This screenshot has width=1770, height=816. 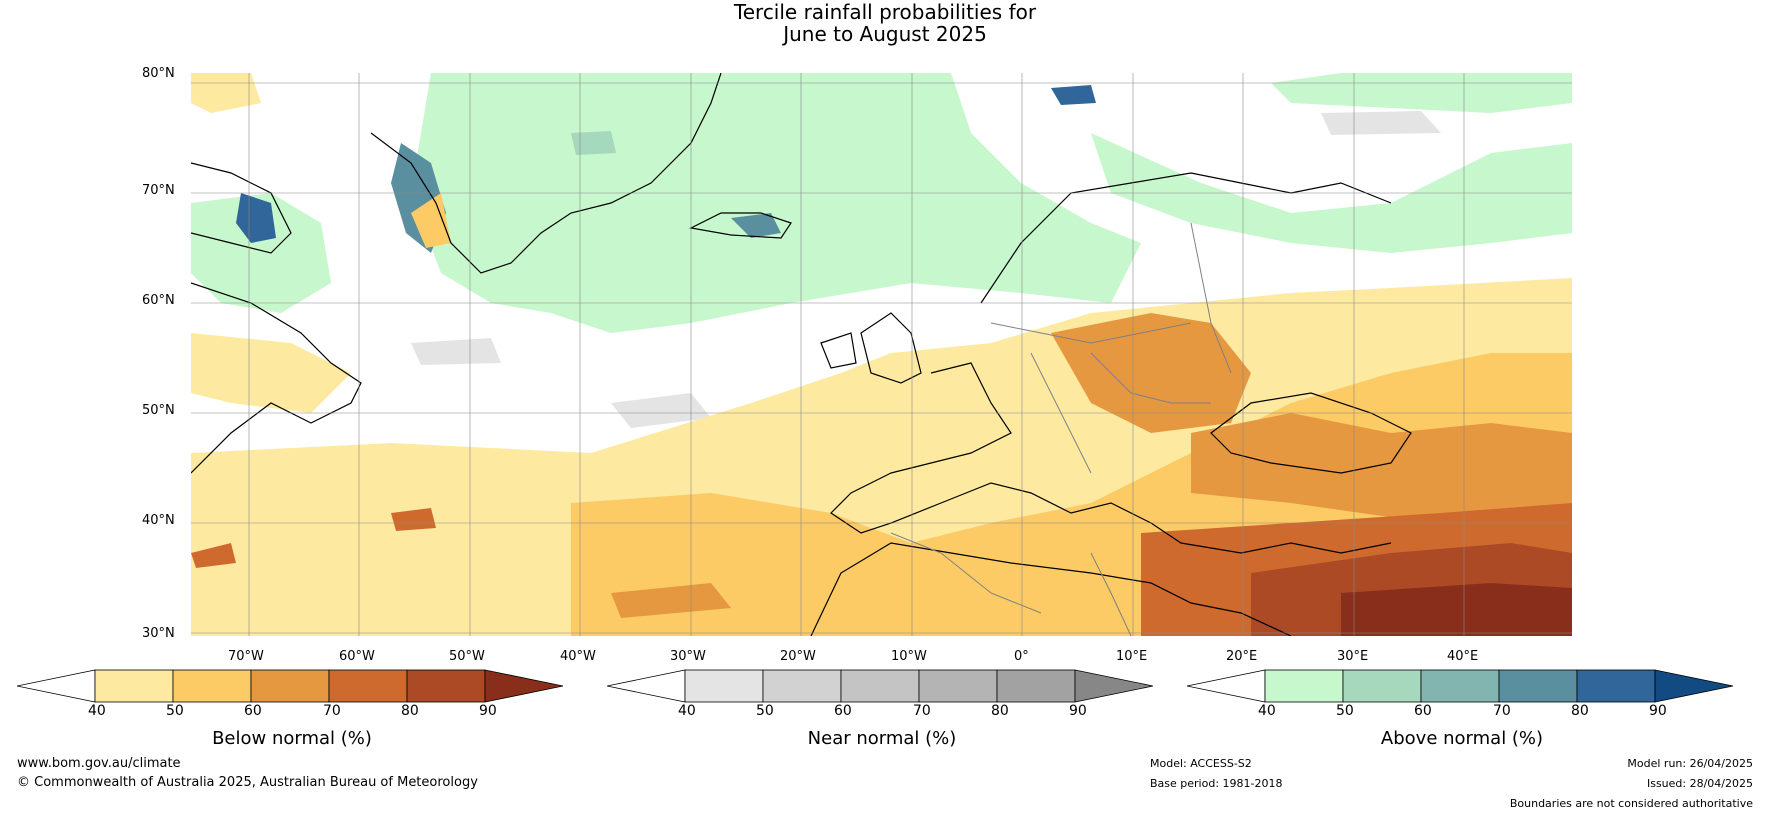 I want to click on above-normal-region-scandinavia, so click(x=1331, y=193).